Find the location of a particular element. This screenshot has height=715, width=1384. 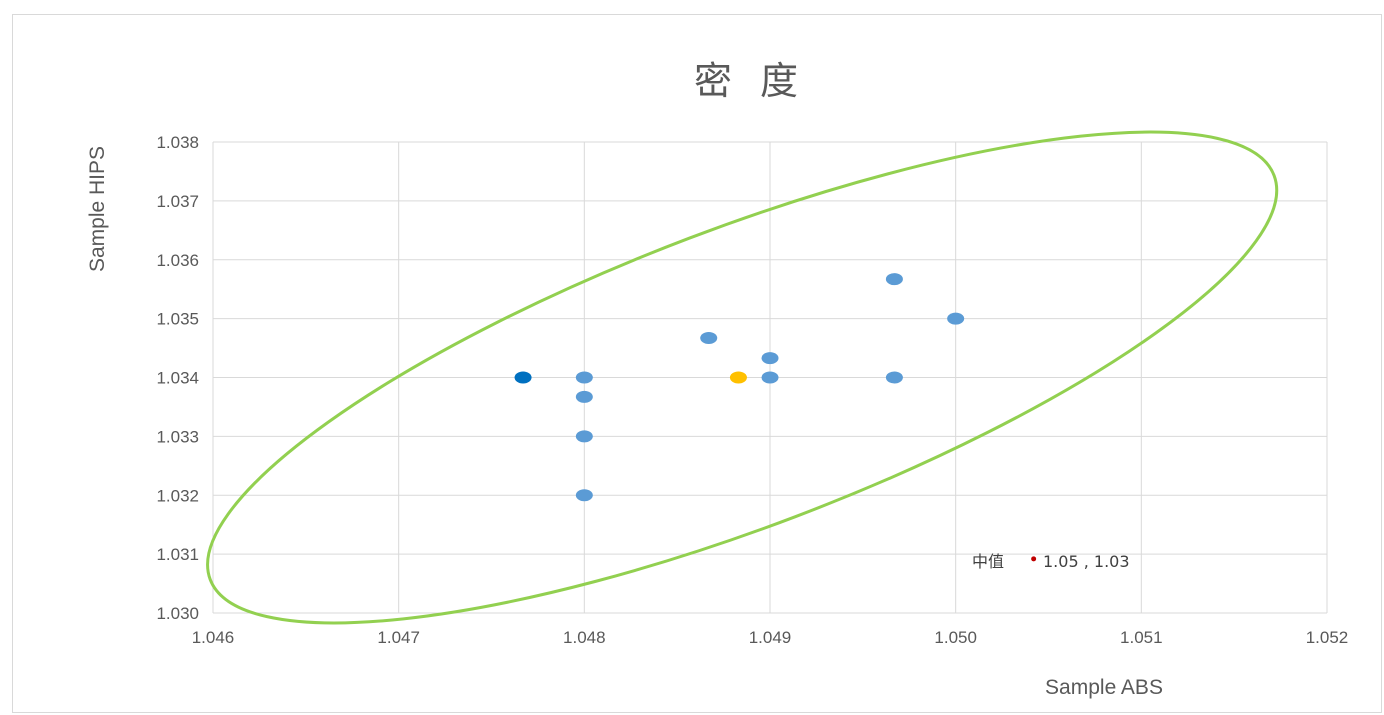

median-annotation: 中值 1.05 , 1.03 is located at coordinates (1051, 561).